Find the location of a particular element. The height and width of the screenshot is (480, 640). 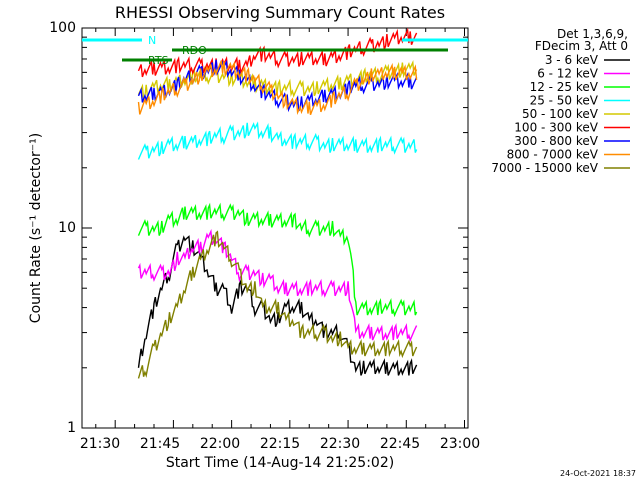

y-tick-labels: 1 10 100 is located at coordinates (62, 228).